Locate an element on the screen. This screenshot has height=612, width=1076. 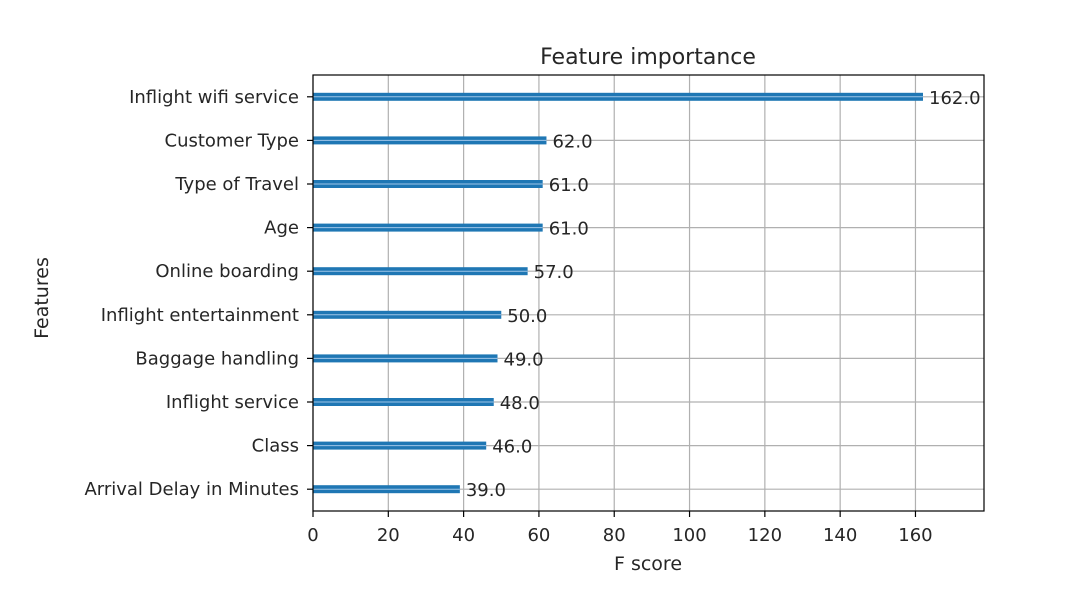
bar-value-label: 46.0 is located at coordinates (512, 447).